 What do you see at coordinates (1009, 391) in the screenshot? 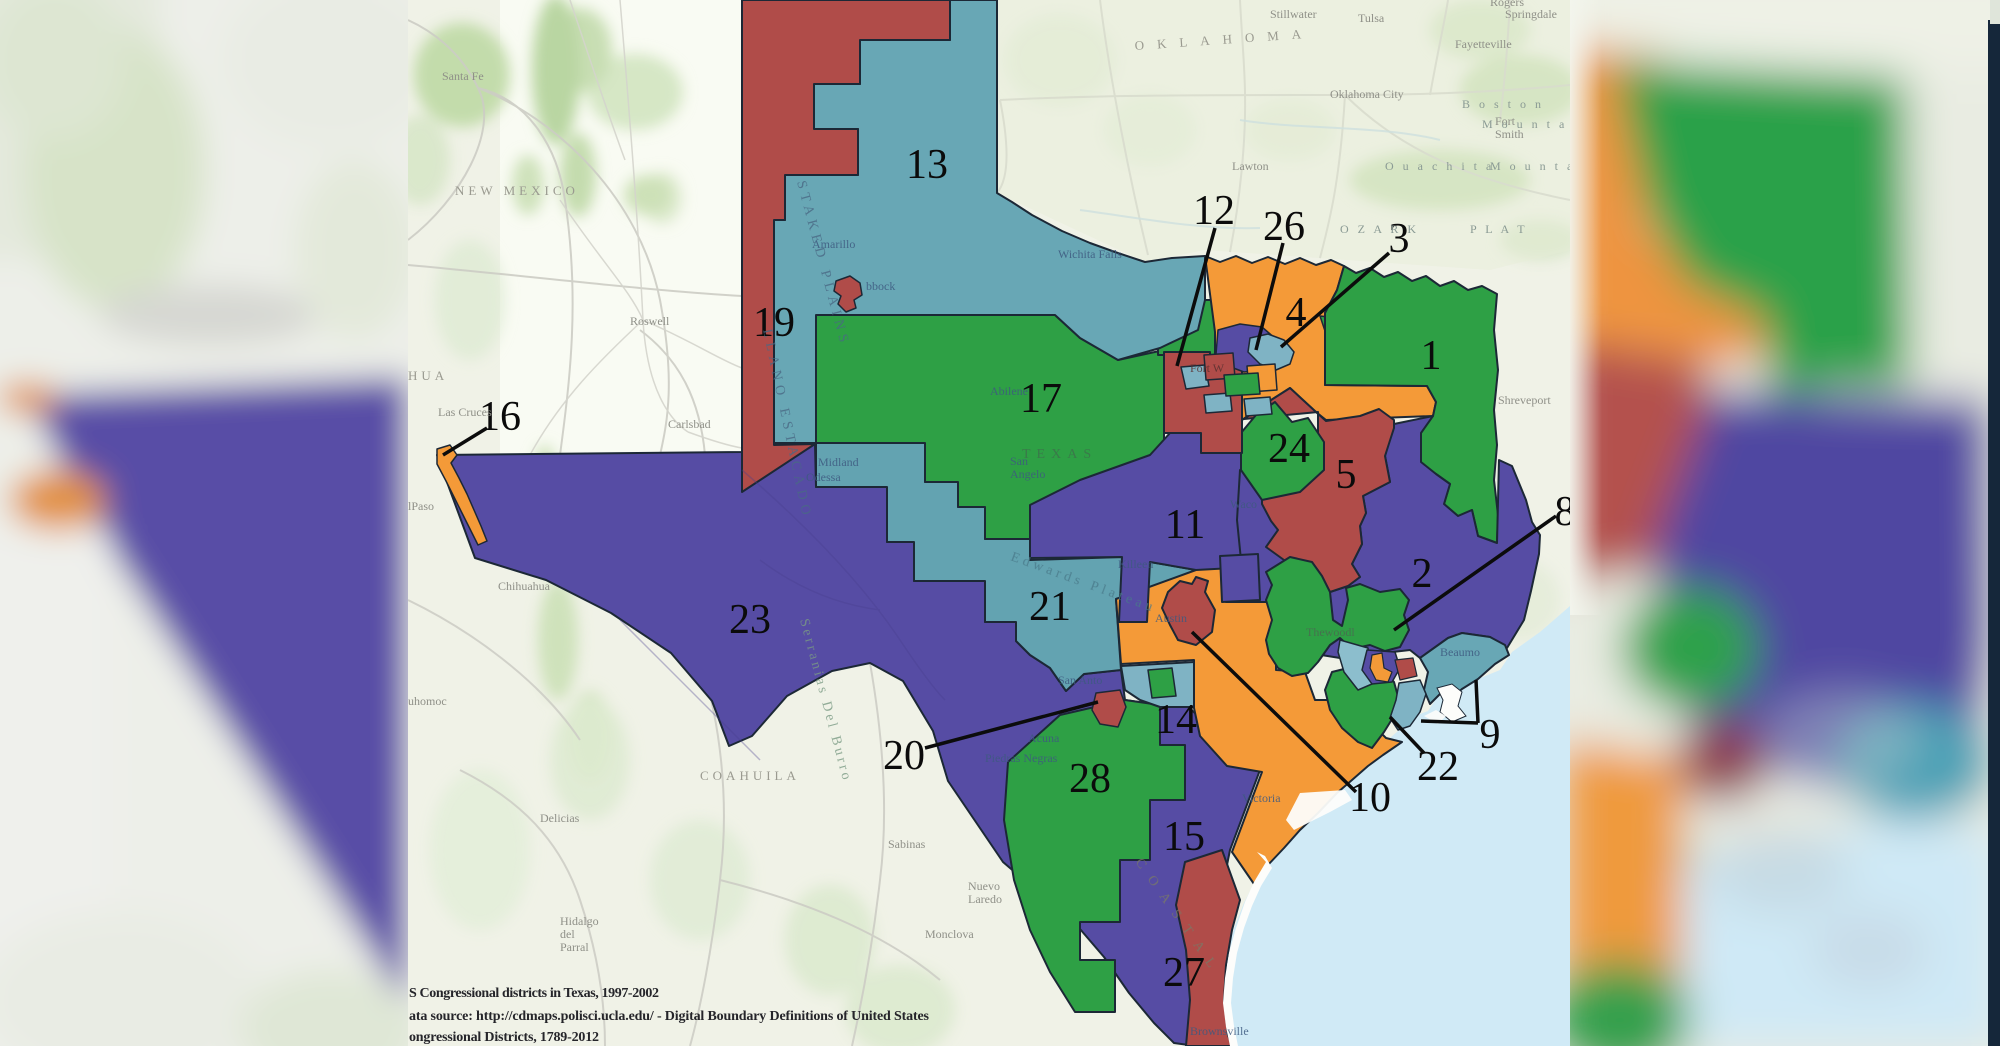
I see `svg-text: Abilene` at bounding box center [1009, 391].